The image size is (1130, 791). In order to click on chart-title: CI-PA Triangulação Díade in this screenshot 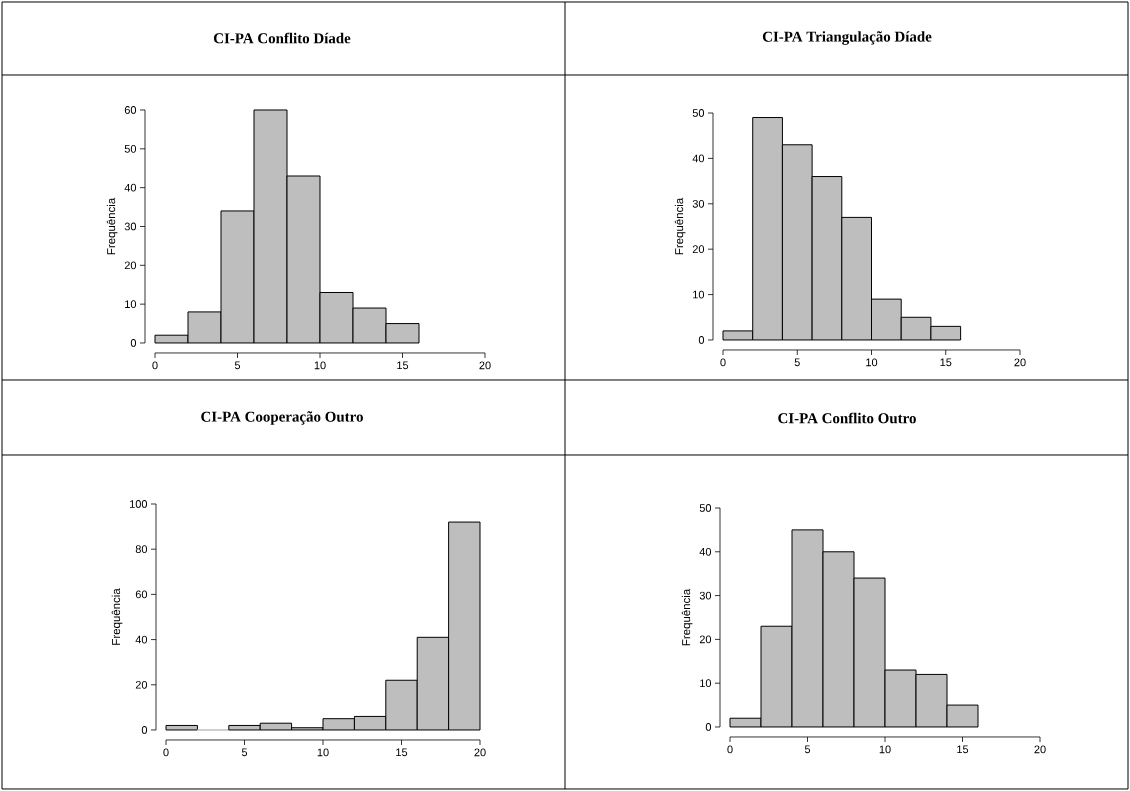, I will do `click(847, 38)`.